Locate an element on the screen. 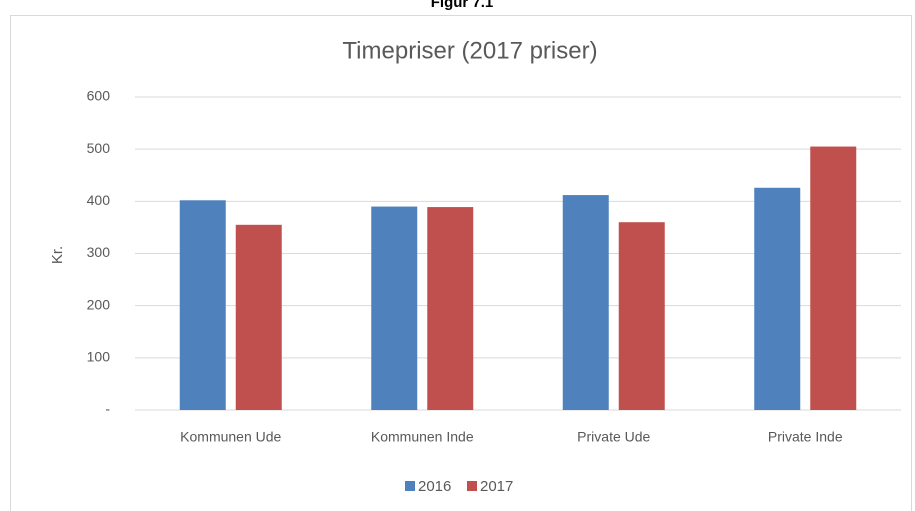  figure-label: Figur 7.1 is located at coordinates (462, 5).